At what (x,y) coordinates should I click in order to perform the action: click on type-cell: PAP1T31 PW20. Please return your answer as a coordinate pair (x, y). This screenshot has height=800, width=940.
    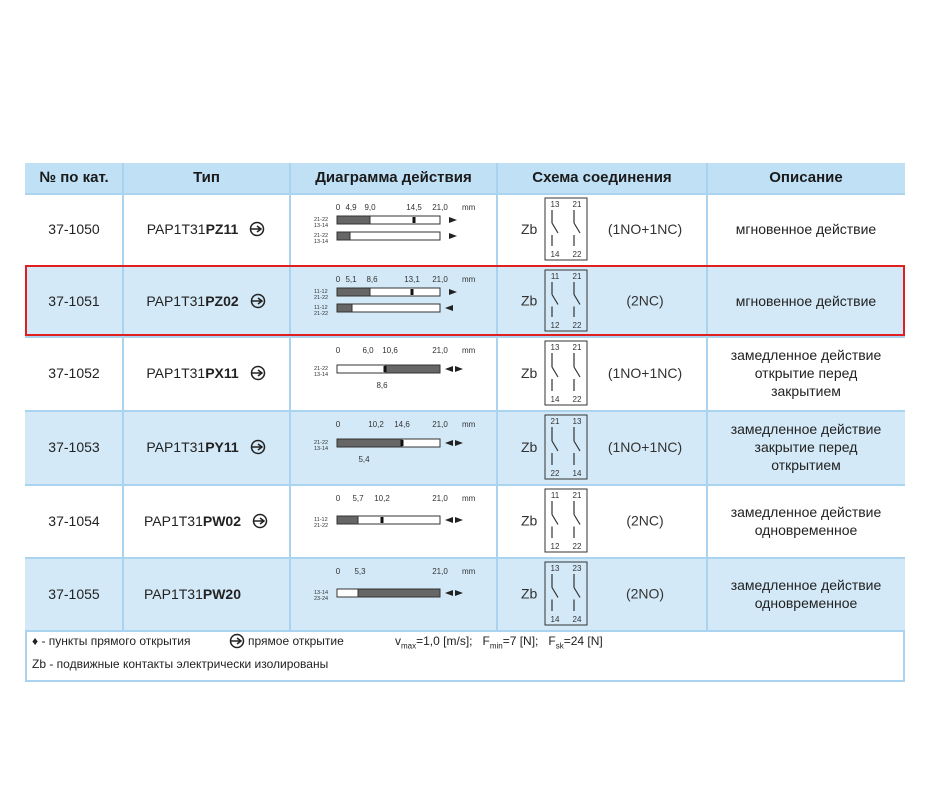
    Looking at the image, I should click on (206, 593).